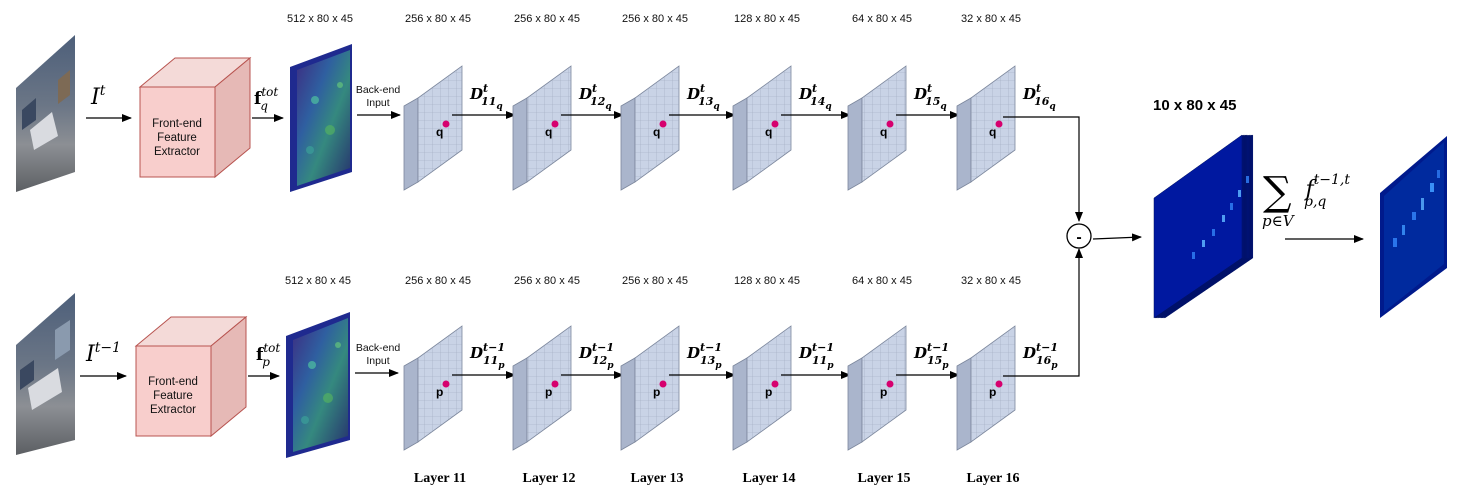  I want to click on query-point-14-top, so click(775, 124).